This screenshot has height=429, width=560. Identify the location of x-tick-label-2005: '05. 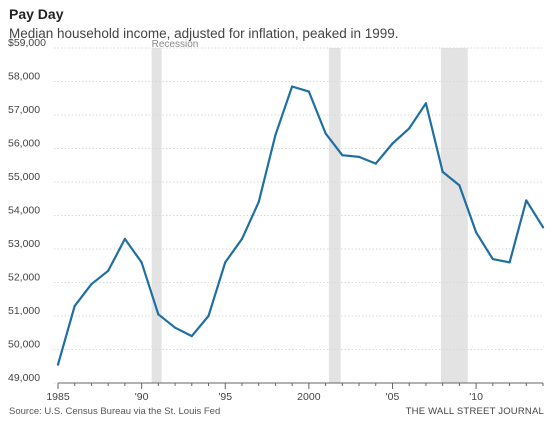
(393, 397).